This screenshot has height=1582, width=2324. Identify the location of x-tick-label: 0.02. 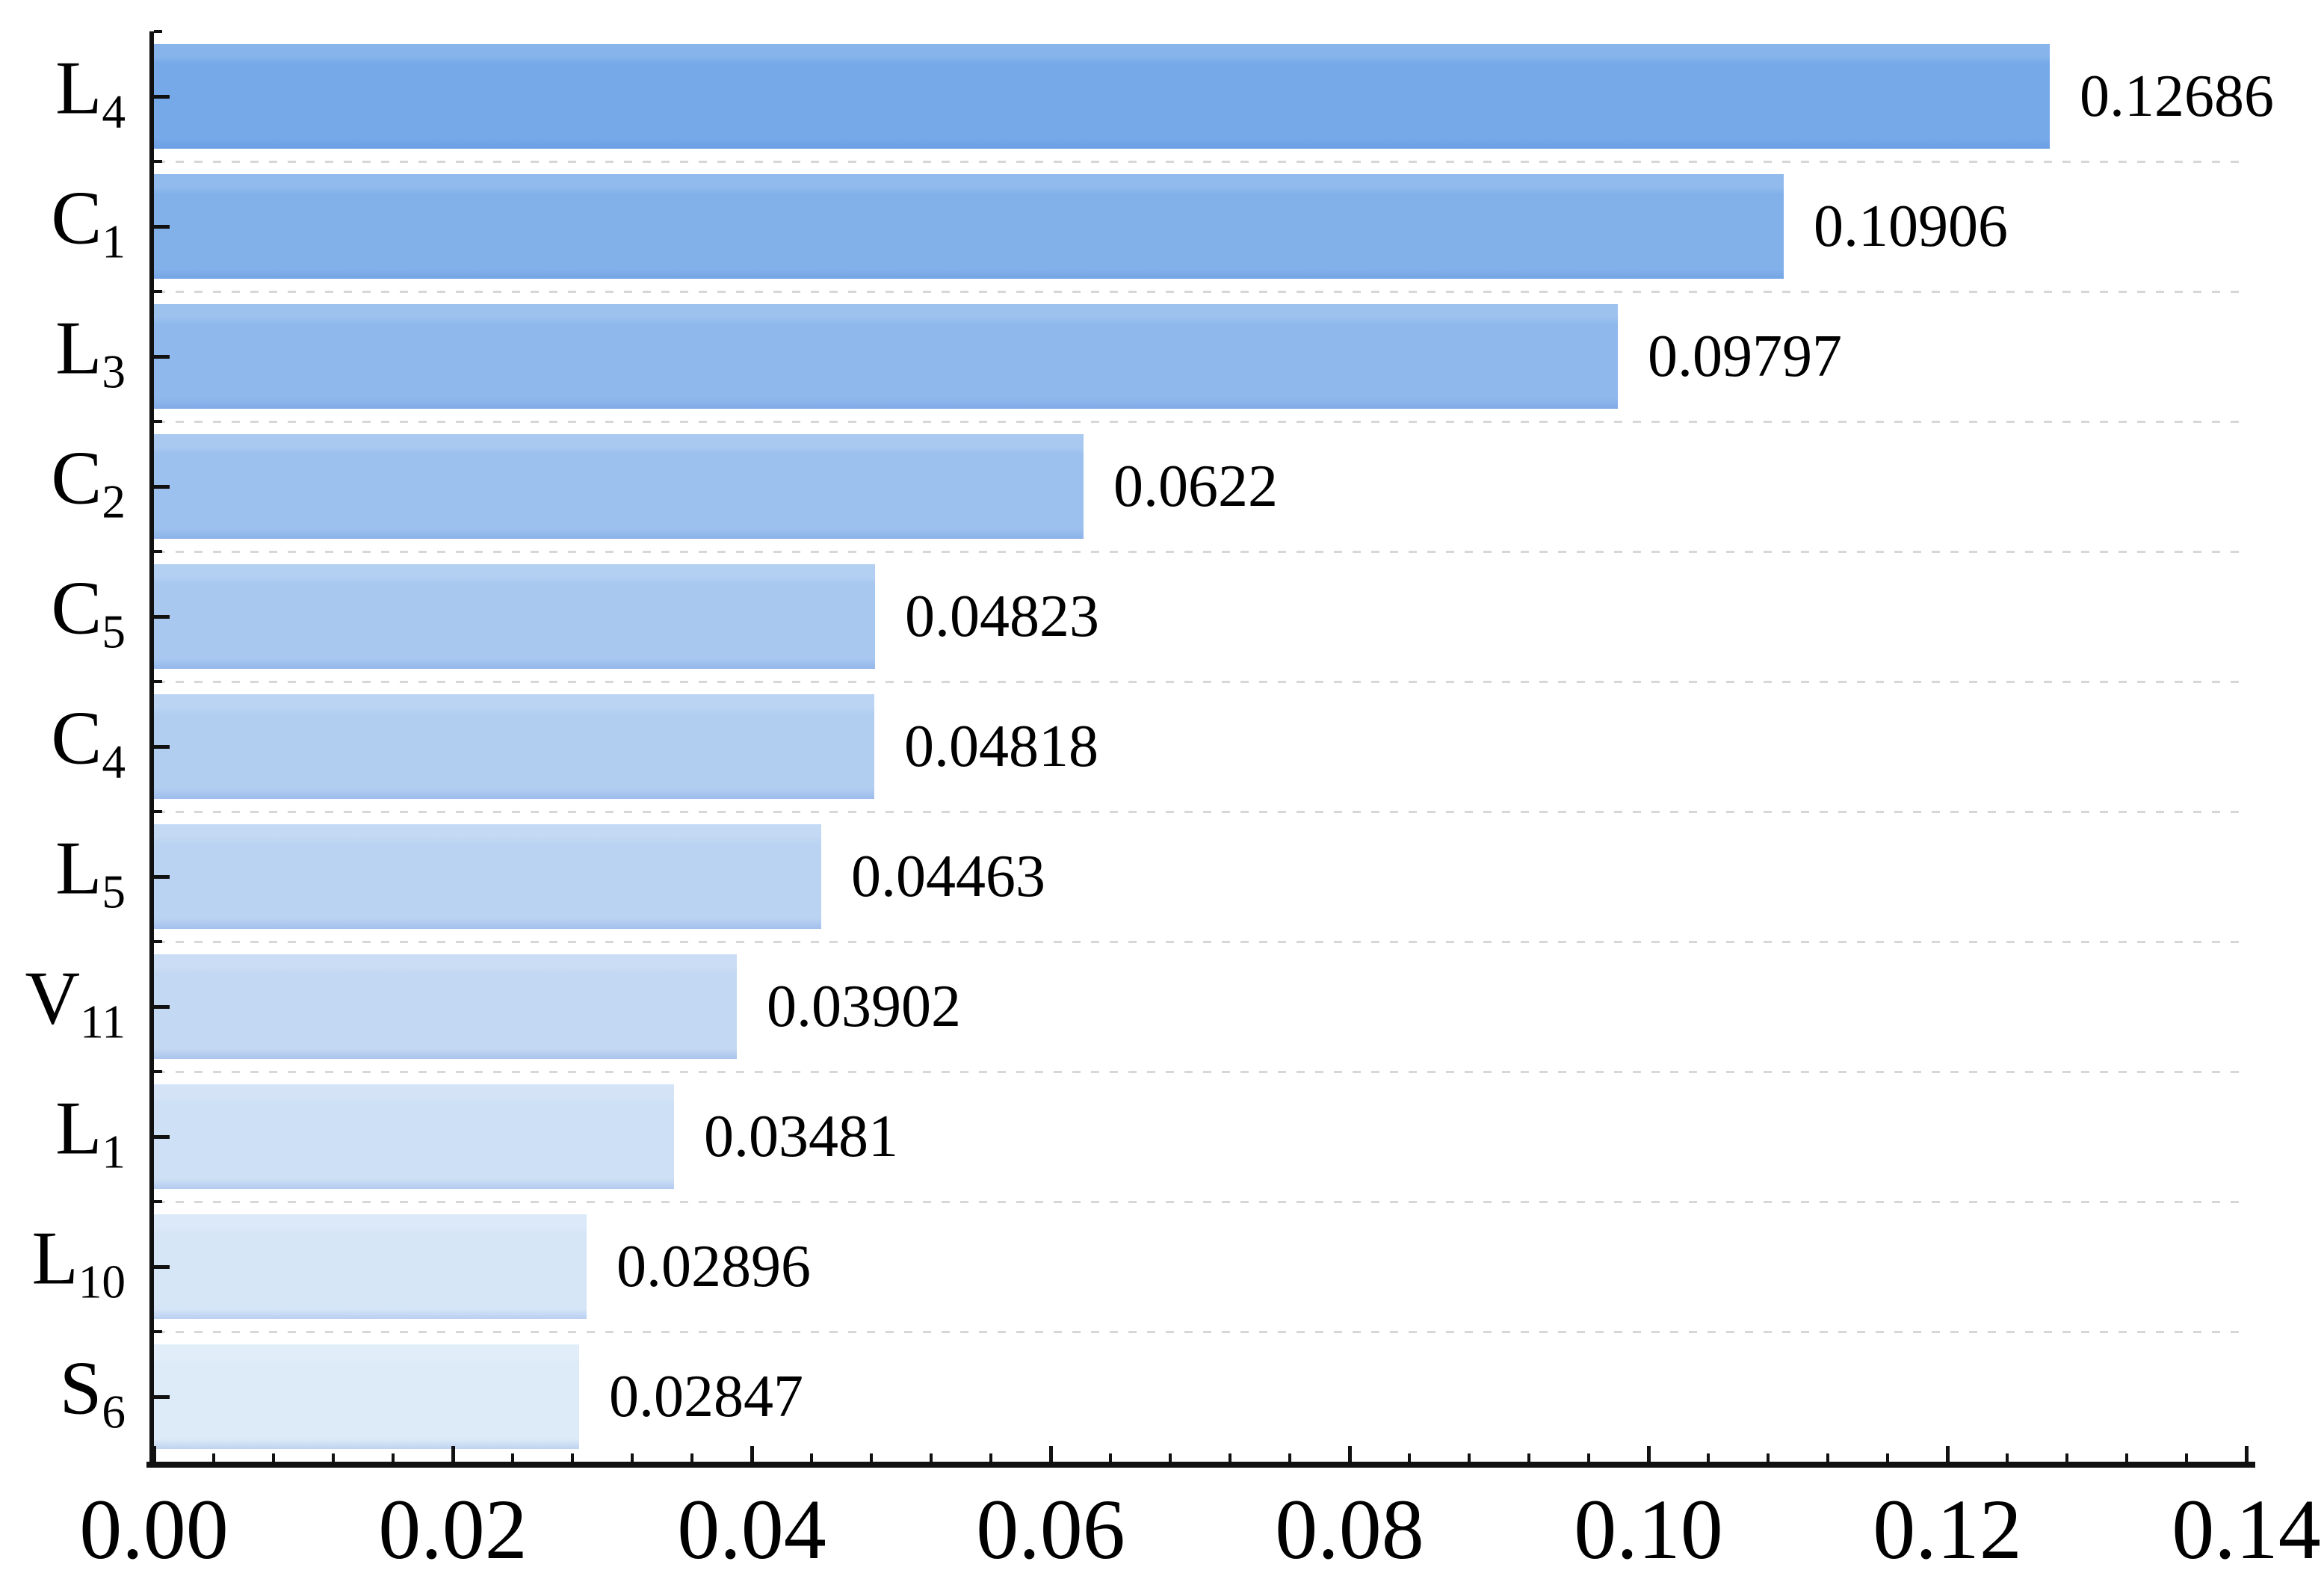
(453, 1529).